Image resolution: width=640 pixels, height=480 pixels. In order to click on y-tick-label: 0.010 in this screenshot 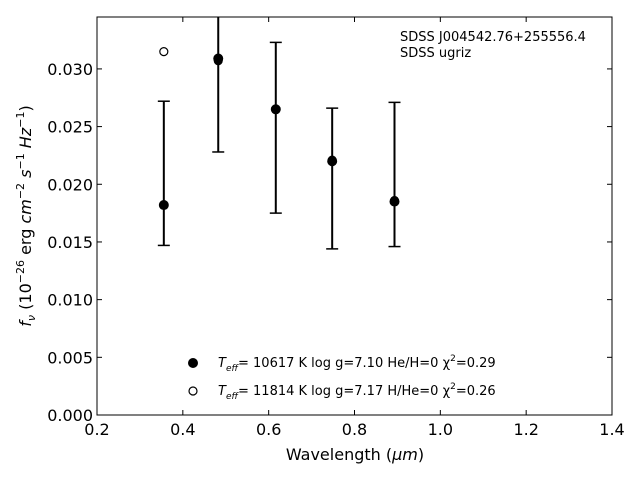, I will do `click(70, 300)`.